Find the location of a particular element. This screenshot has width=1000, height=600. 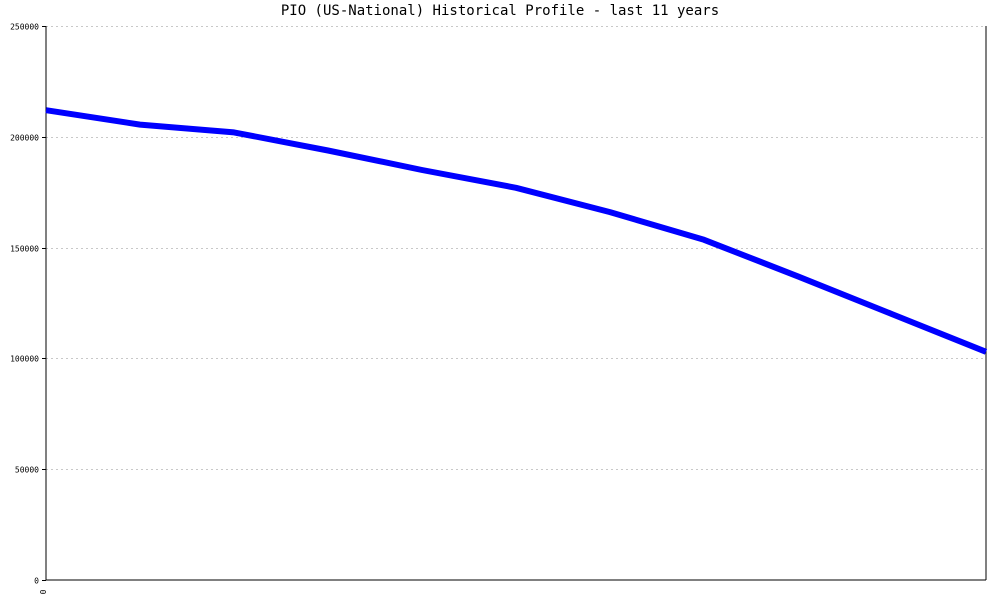

y-tick-label: 150000 is located at coordinates (24, 249).